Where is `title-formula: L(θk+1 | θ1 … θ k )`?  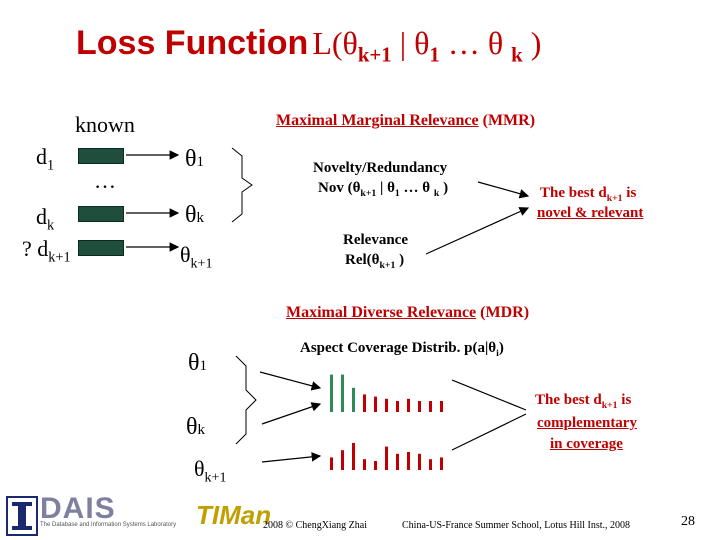
title-formula: L(θk+1 | θ1 … θ k ) is located at coordinates (427, 46).